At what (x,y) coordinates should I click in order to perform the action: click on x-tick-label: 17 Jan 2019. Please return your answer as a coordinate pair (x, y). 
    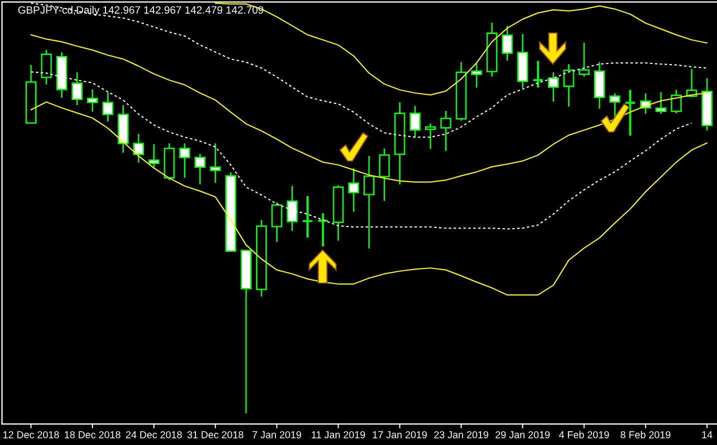
    Looking at the image, I should click on (399, 434).